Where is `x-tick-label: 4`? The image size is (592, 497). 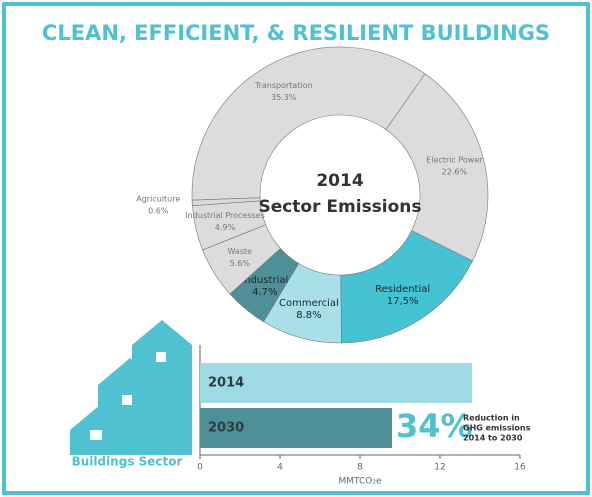 x-tick-label: 4 is located at coordinates (280, 468).